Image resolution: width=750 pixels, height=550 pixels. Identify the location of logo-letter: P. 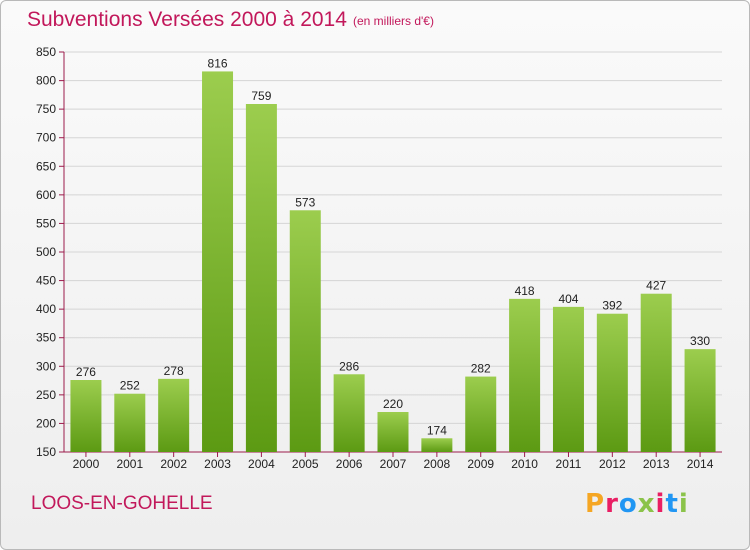
(595, 504).